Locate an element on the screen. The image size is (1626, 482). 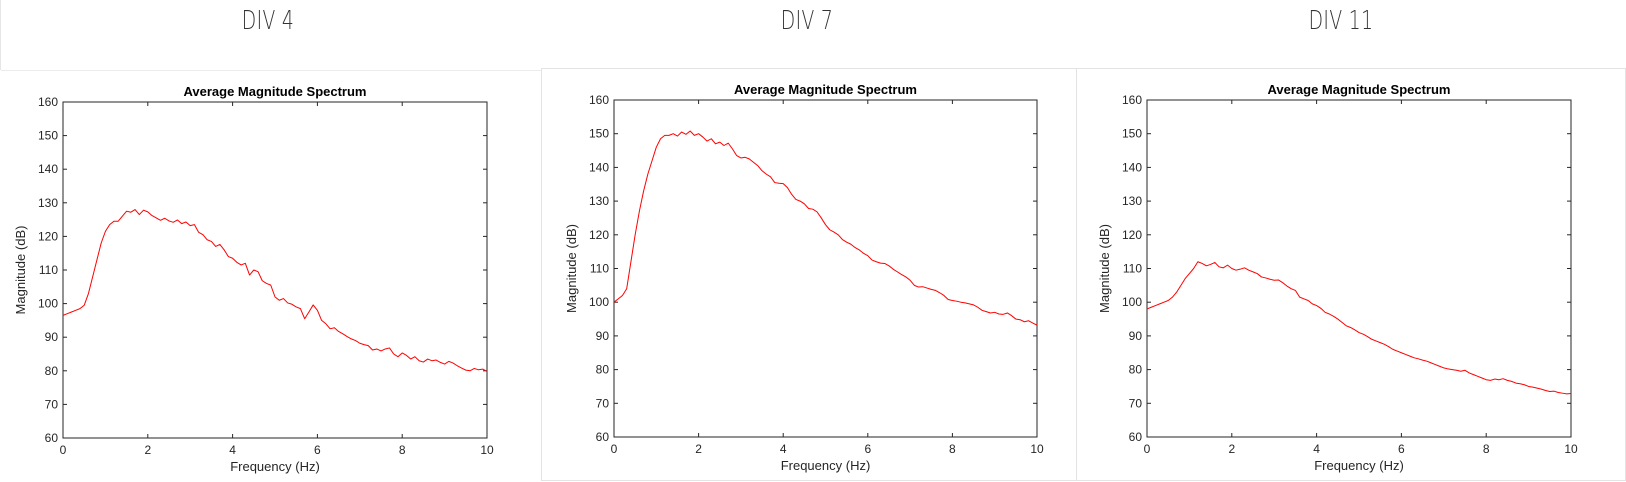
heading-div-7: DIV 7 is located at coordinates (807, 21).